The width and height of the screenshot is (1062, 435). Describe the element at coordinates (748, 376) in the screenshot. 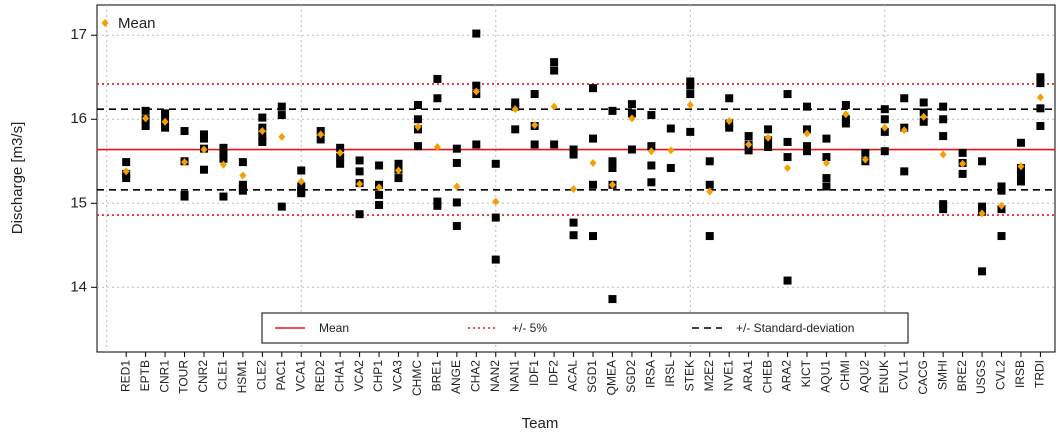

I see `x-tick-label: ARA1` at that location.